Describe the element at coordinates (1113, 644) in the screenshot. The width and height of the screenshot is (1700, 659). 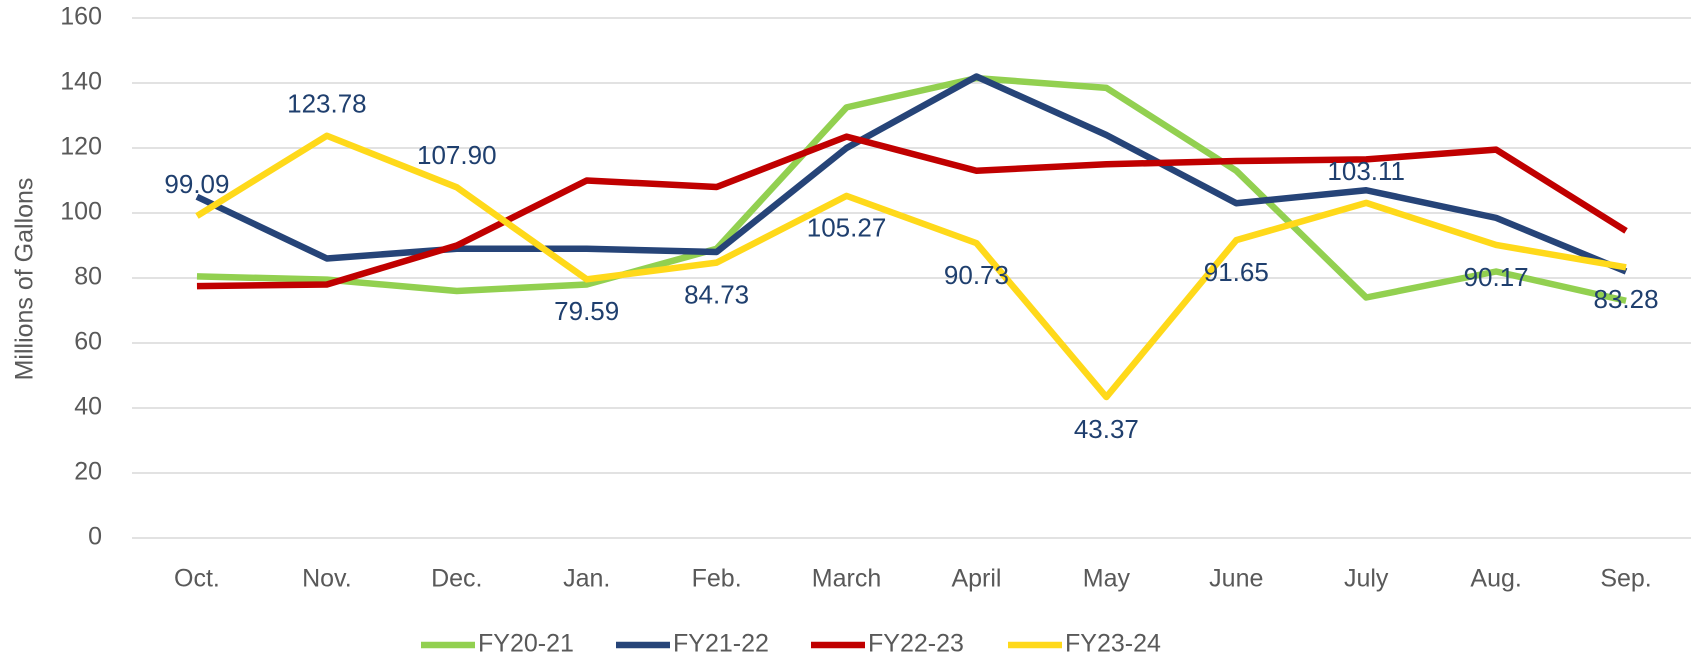
I see `legend-label: FY23-24` at that location.